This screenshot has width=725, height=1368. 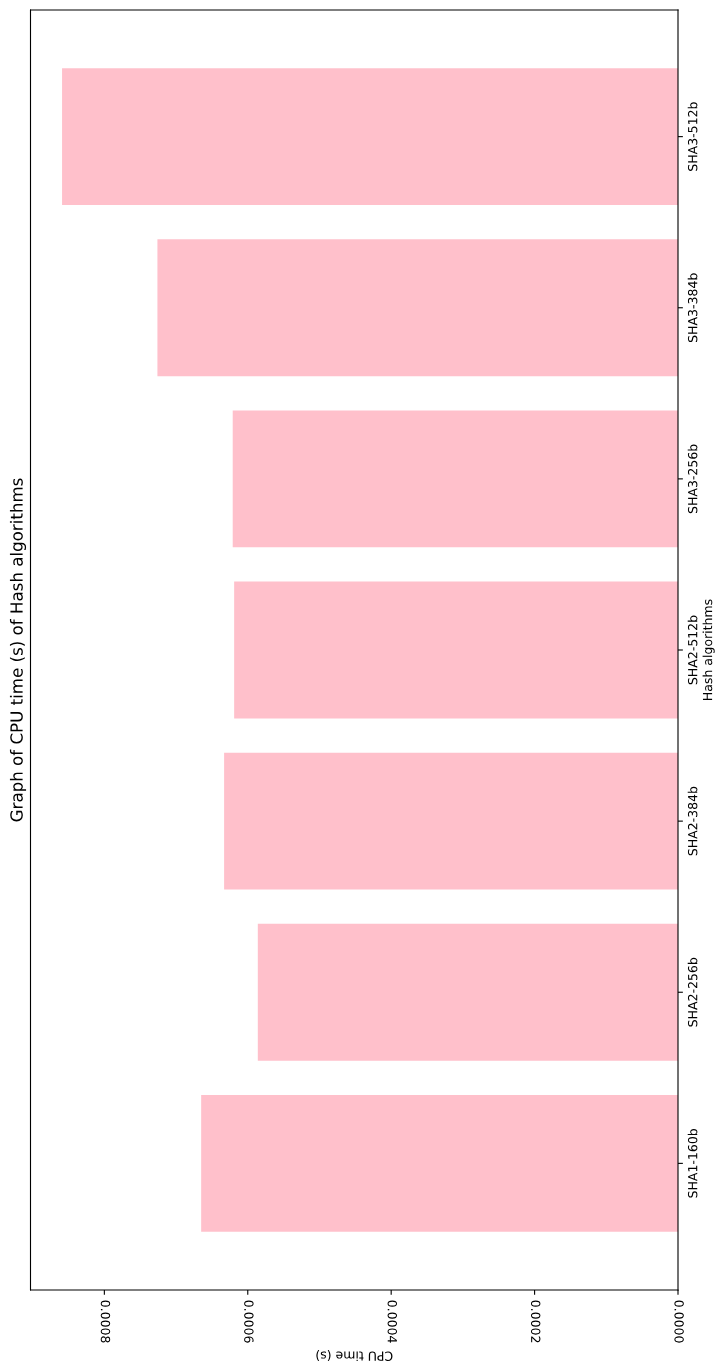 I want to click on y-tick-label: SHA3-256b, so click(x=692, y=479).